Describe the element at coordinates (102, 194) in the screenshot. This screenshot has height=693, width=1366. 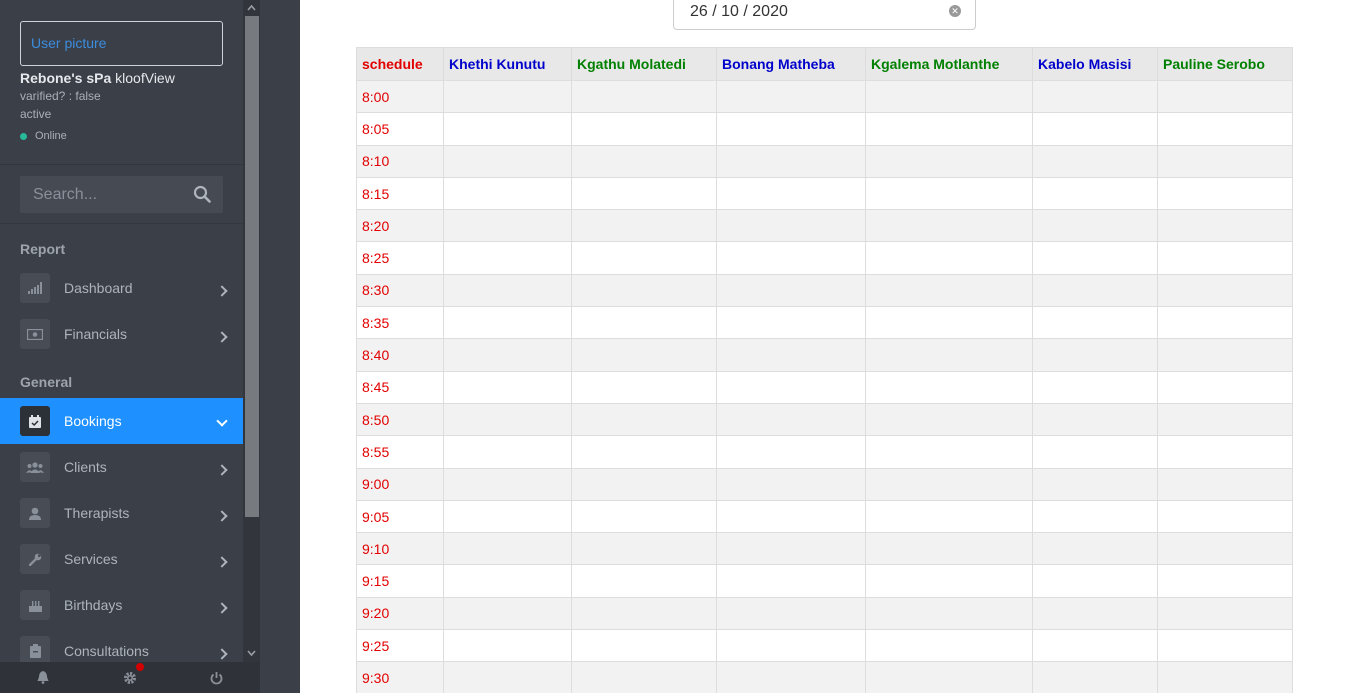
I see `search-input` at that location.